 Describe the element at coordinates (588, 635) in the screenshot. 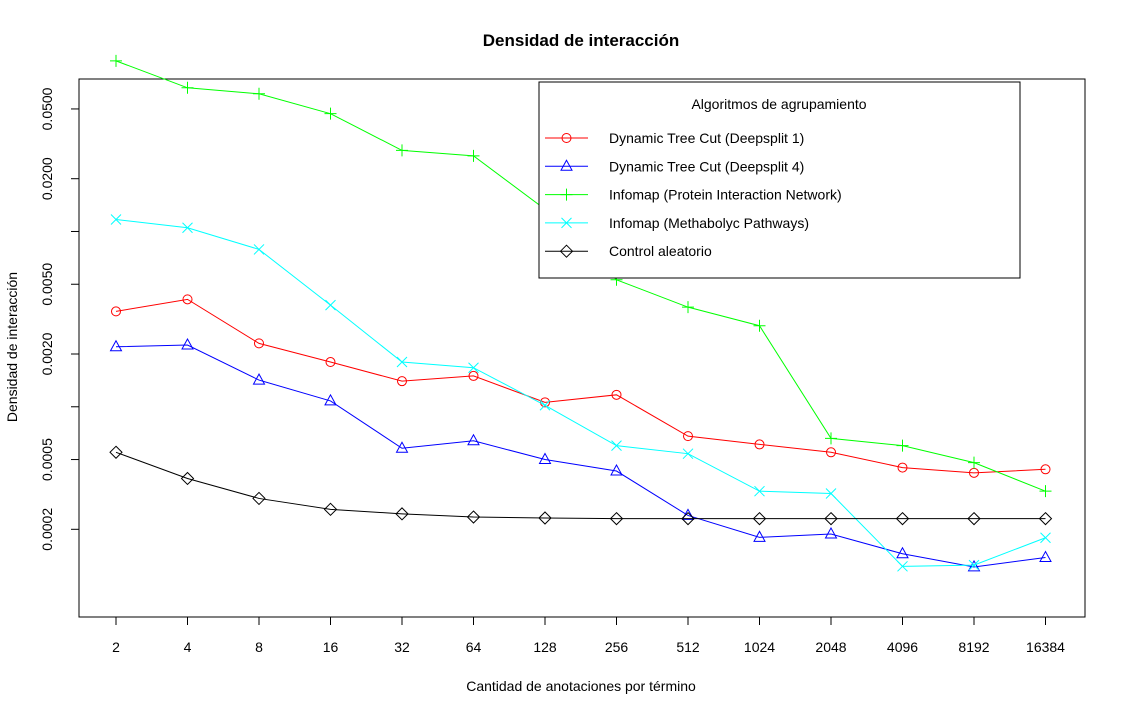

I see `x-axis: 2 4 8 16 32 64 128 256 512 1024 2048 4096 8192 16384` at that location.